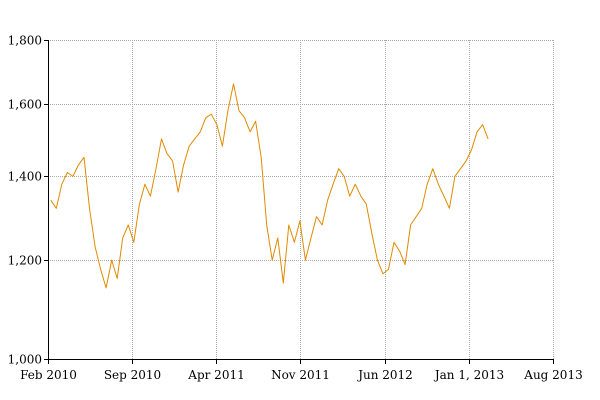 This screenshot has height=400, width=600. What do you see at coordinates (468, 375) in the screenshot?
I see `x-tick-label: Jan 1, 2013` at bounding box center [468, 375].